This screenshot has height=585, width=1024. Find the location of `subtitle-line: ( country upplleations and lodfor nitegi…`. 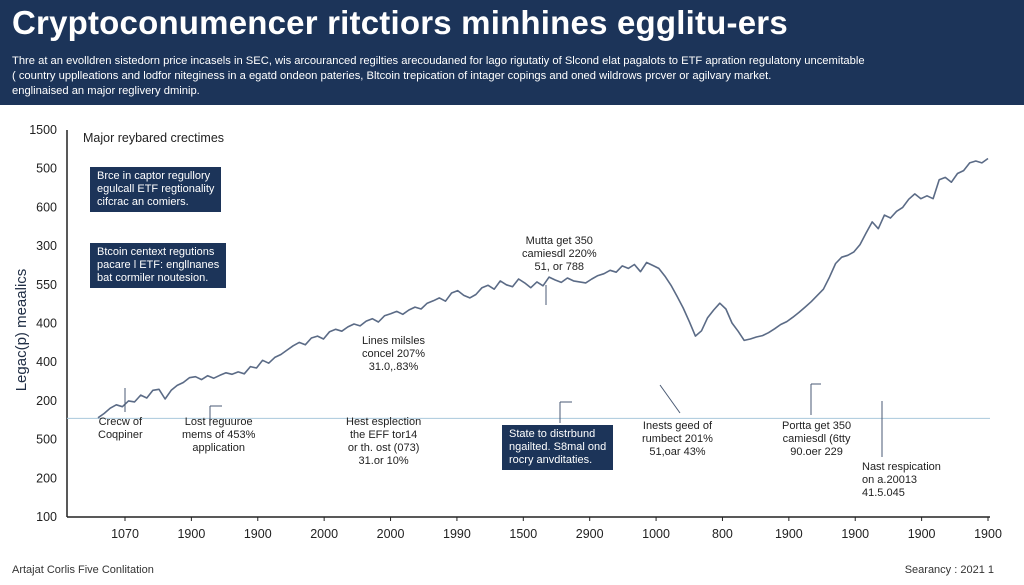

subtitle-line: ( country upplleations and lodfor nitegi… is located at coordinates (392, 76).